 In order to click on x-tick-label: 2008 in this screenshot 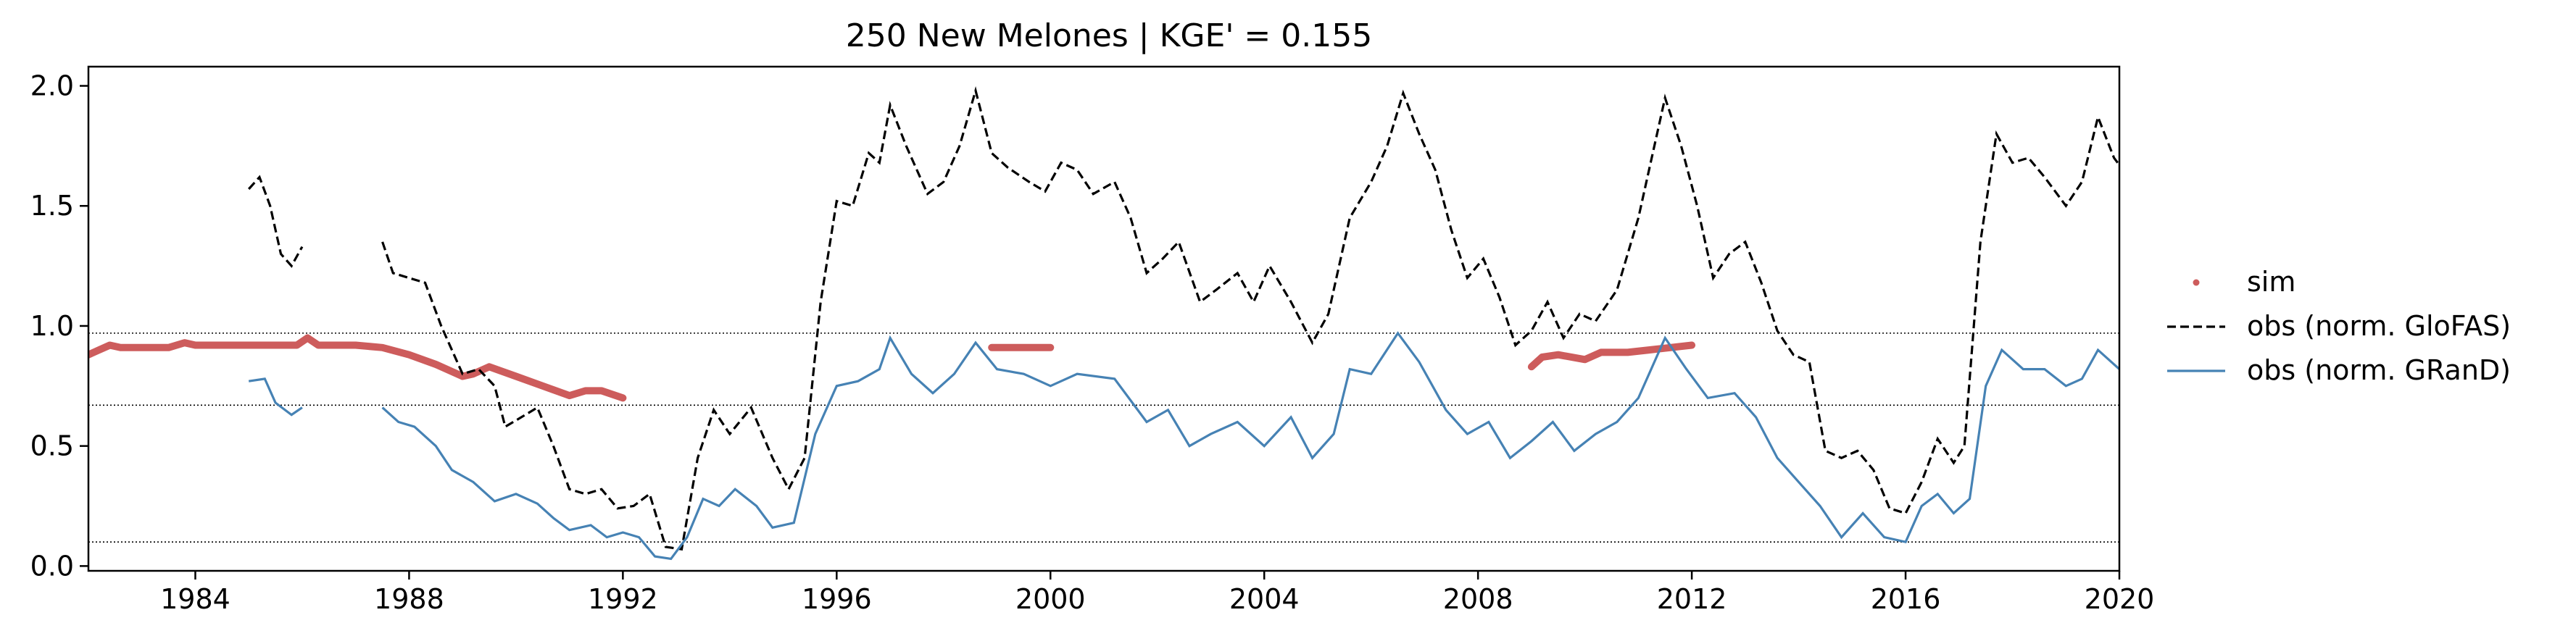, I will do `click(1478, 599)`.